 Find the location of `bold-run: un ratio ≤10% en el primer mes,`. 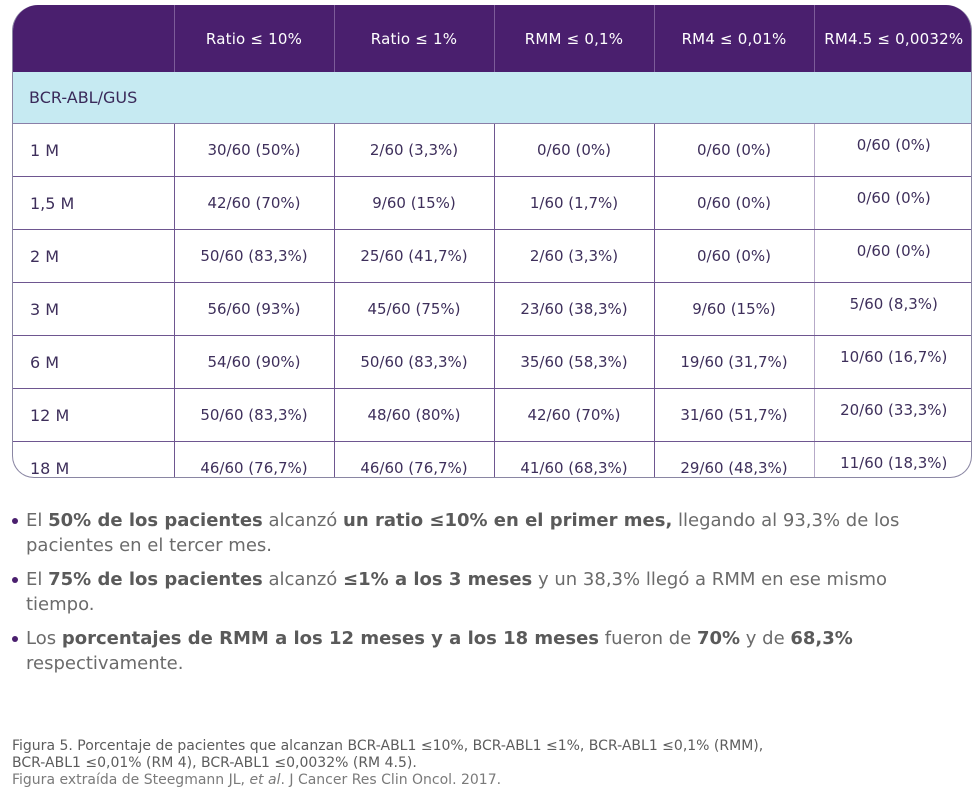

bold-run: un ratio ≤10% en el primer mes, is located at coordinates (508, 520).